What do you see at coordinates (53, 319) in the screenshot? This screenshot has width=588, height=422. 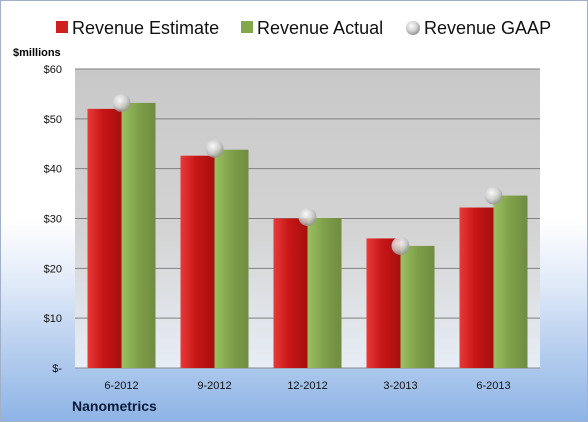 I see `y-tick-label: $10` at bounding box center [53, 319].